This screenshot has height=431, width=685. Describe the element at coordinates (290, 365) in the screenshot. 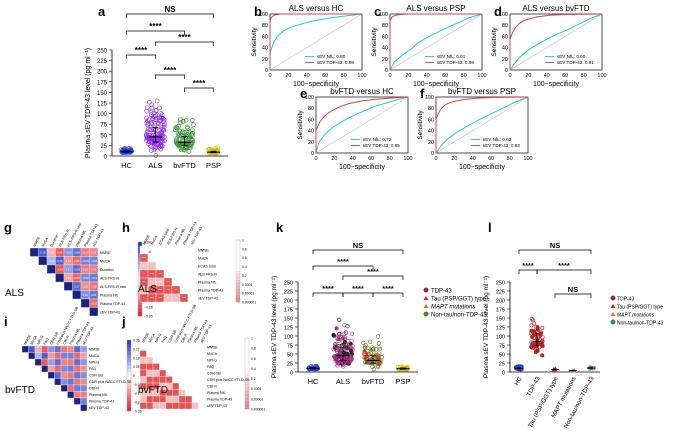

I see `y-tick-label: 25` at that location.